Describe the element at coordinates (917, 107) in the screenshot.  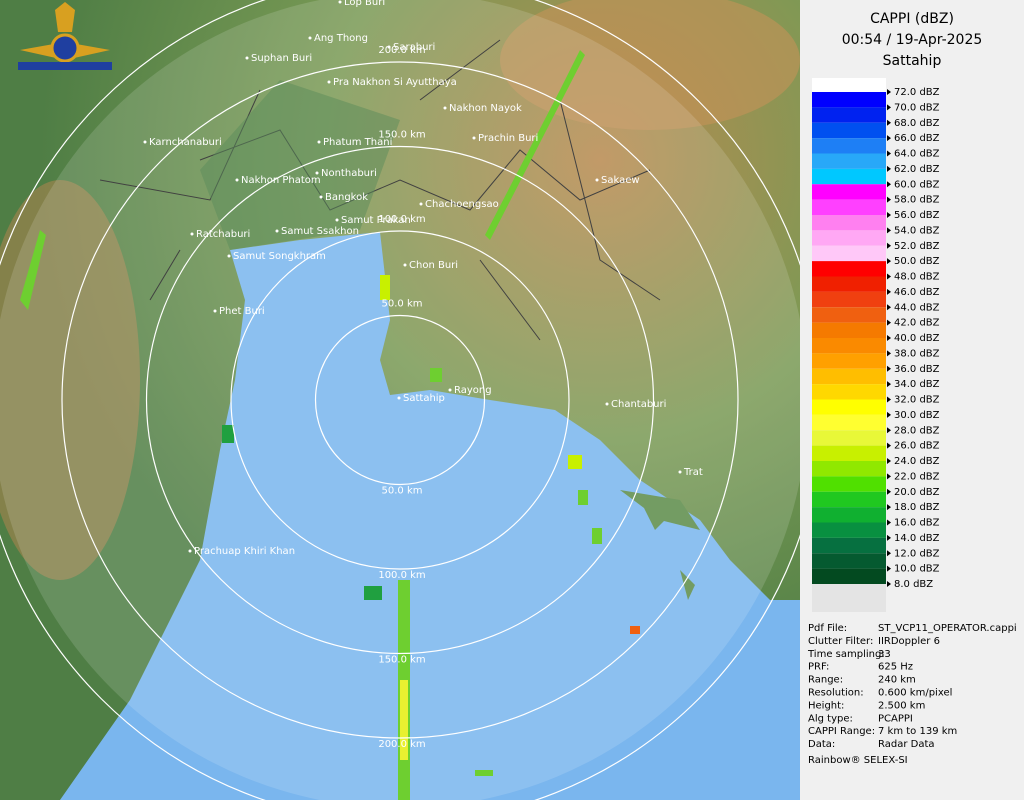
I see `legend-label: 70.0 dBZ` at that location.